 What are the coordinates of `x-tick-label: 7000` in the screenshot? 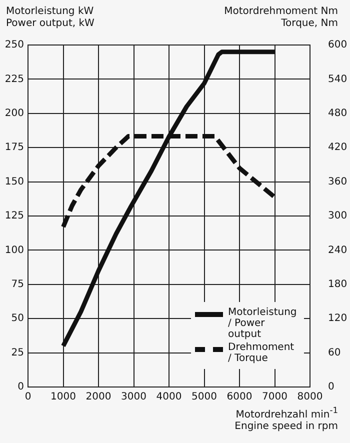 It's located at (275, 397).